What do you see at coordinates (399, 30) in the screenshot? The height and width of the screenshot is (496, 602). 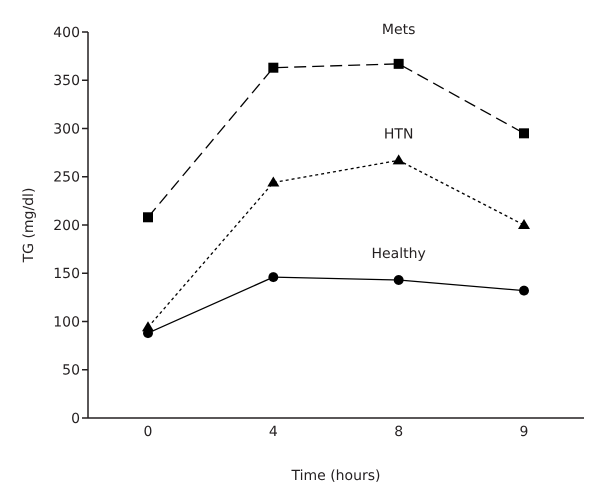 I see `series-label: Mets` at bounding box center [399, 30].